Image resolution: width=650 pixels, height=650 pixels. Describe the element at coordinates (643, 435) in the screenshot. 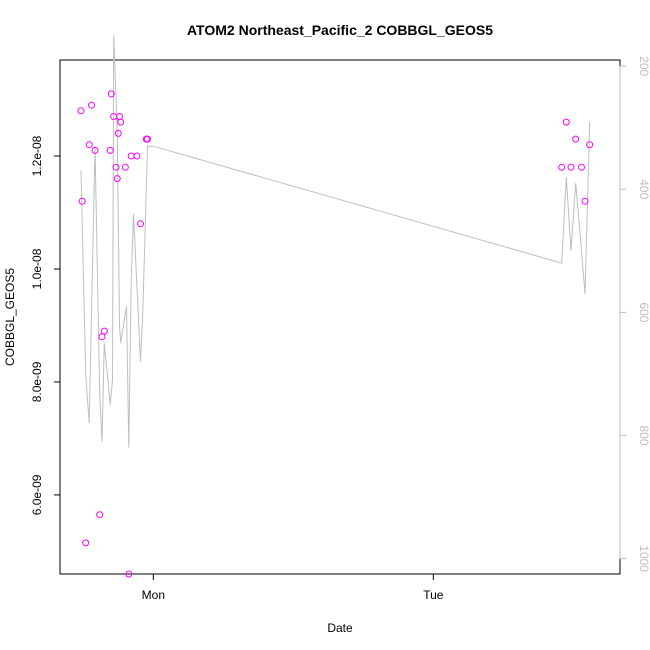

I see `y2-tick-label: 800` at that location.